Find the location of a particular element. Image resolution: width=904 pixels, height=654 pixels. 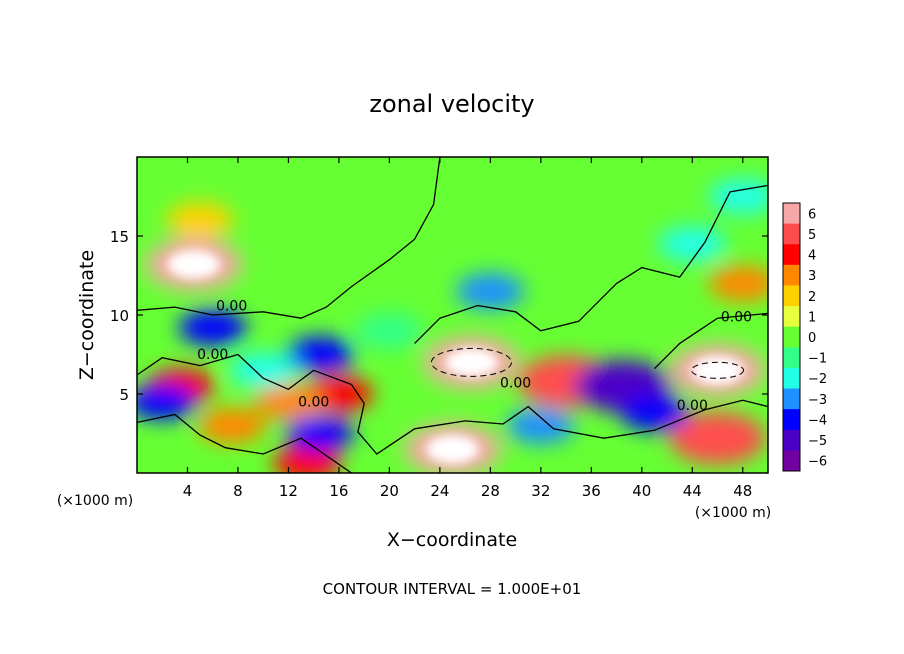

colorbar-label-5: 1 is located at coordinates (812, 317).